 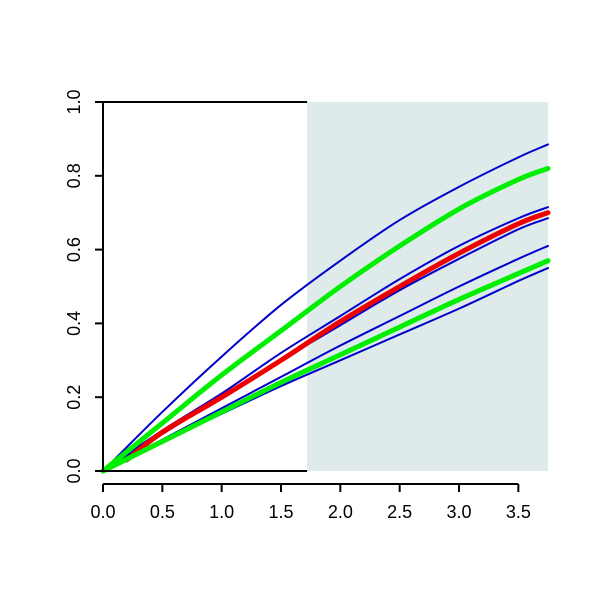 I want to click on x-tick-label: 1.0, so click(x=221, y=512).